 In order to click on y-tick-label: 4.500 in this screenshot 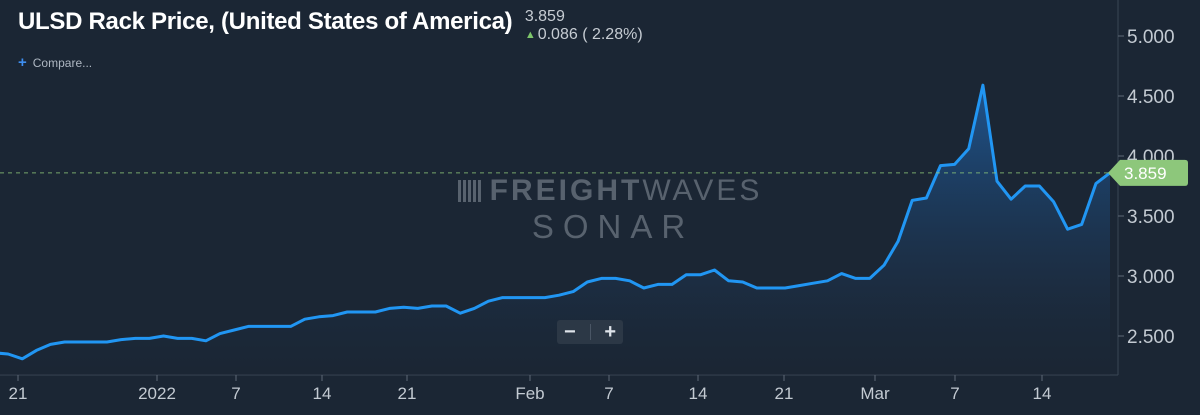, I will do `click(1151, 97)`.